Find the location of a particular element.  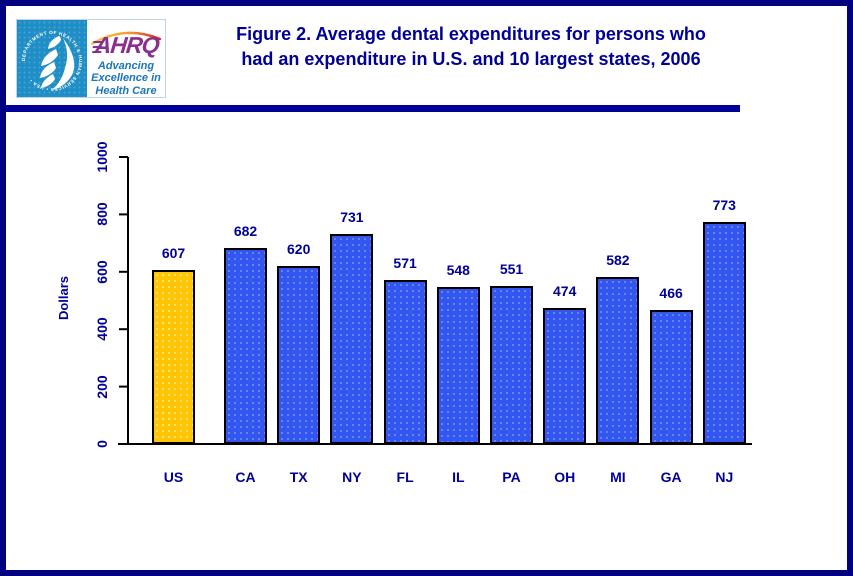

eagle-glyph is located at coordinates (57, 63).